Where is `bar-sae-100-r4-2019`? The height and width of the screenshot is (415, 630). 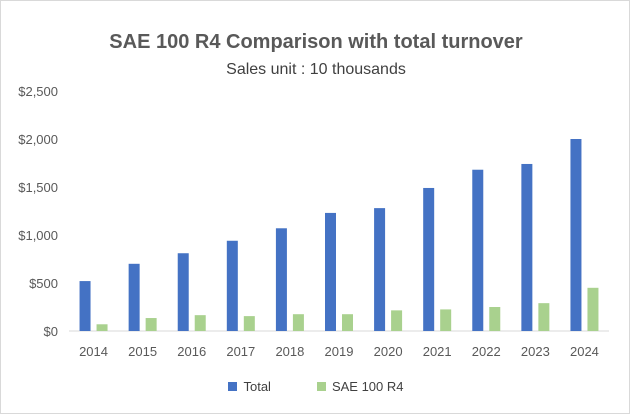 bar-sae-100-r4-2019 is located at coordinates (347, 322).